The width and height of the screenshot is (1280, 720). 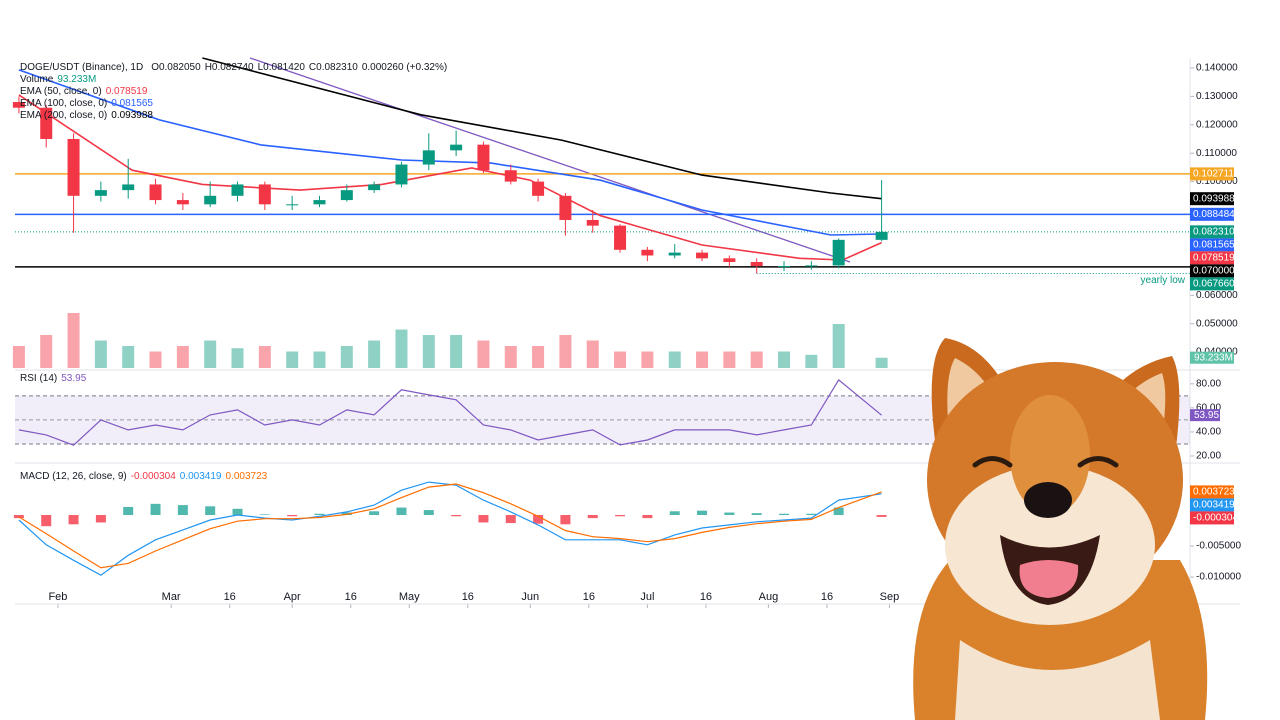 I want to click on ema-line, so click(x=542, y=128).